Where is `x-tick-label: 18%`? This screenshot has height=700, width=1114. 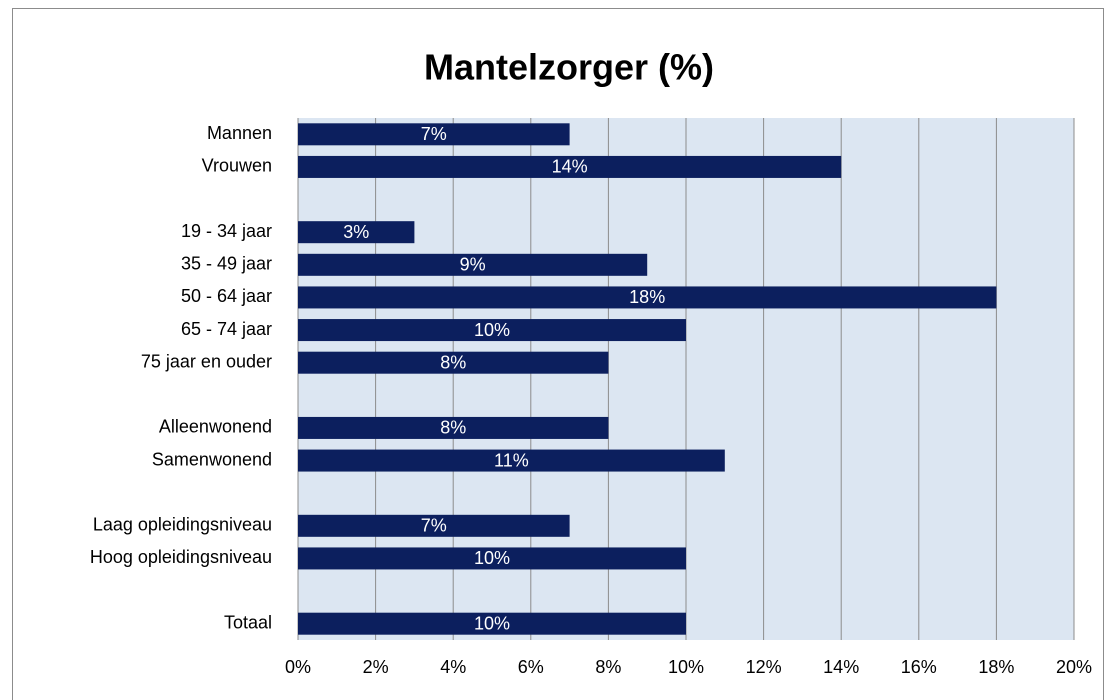 x-tick-label: 18% is located at coordinates (996, 667).